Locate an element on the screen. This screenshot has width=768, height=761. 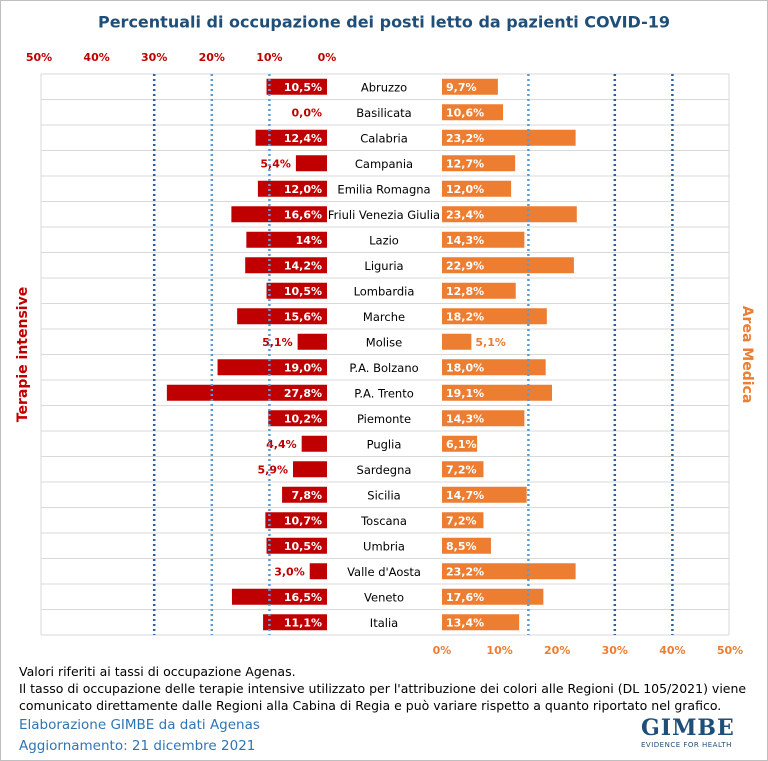
value-label: 13,4% is located at coordinates (465, 622).